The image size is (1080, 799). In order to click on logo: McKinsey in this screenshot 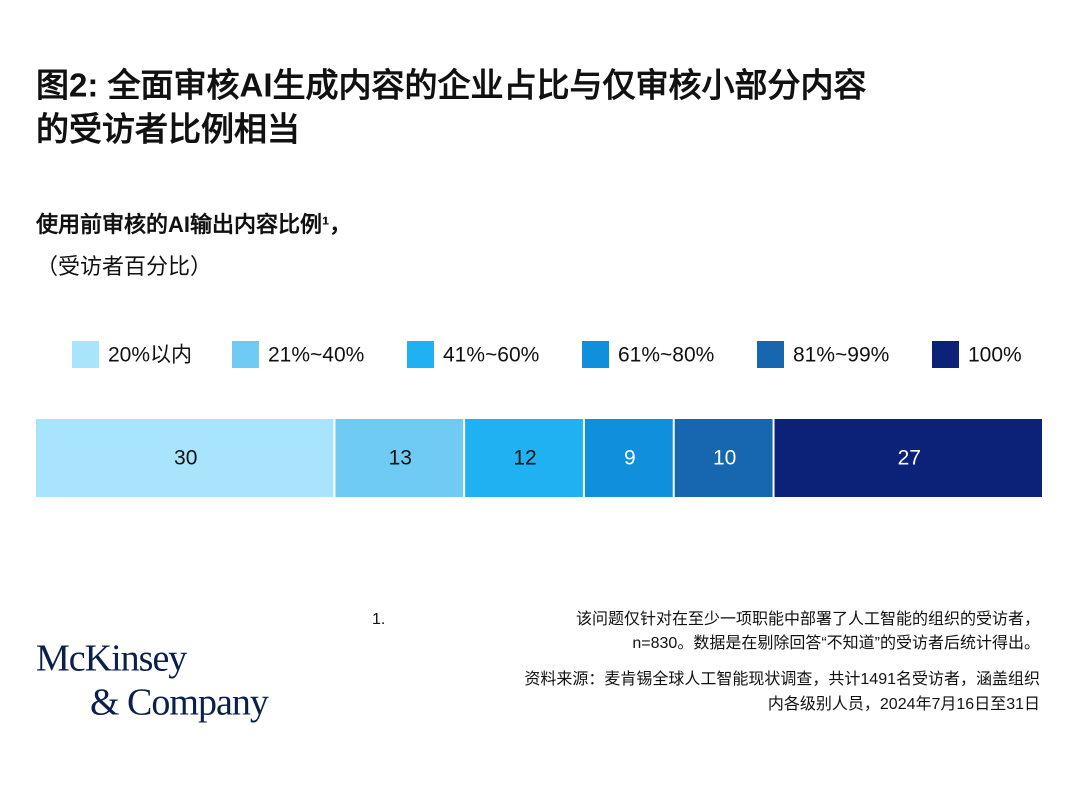, I will do `click(111, 659)`.